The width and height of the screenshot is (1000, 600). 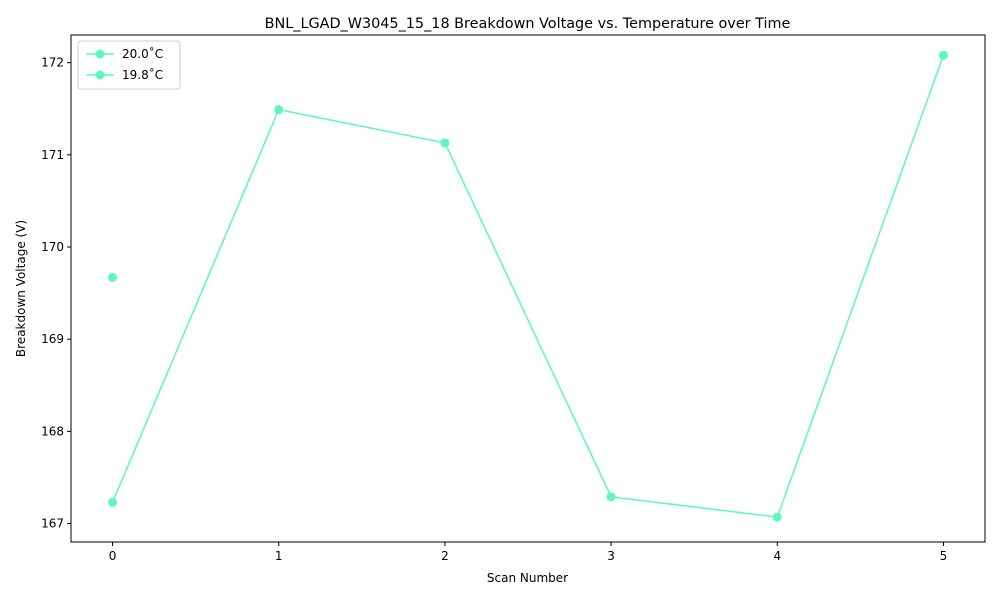 I want to click on legend-label: 19.8˚C, so click(x=142, y=74).